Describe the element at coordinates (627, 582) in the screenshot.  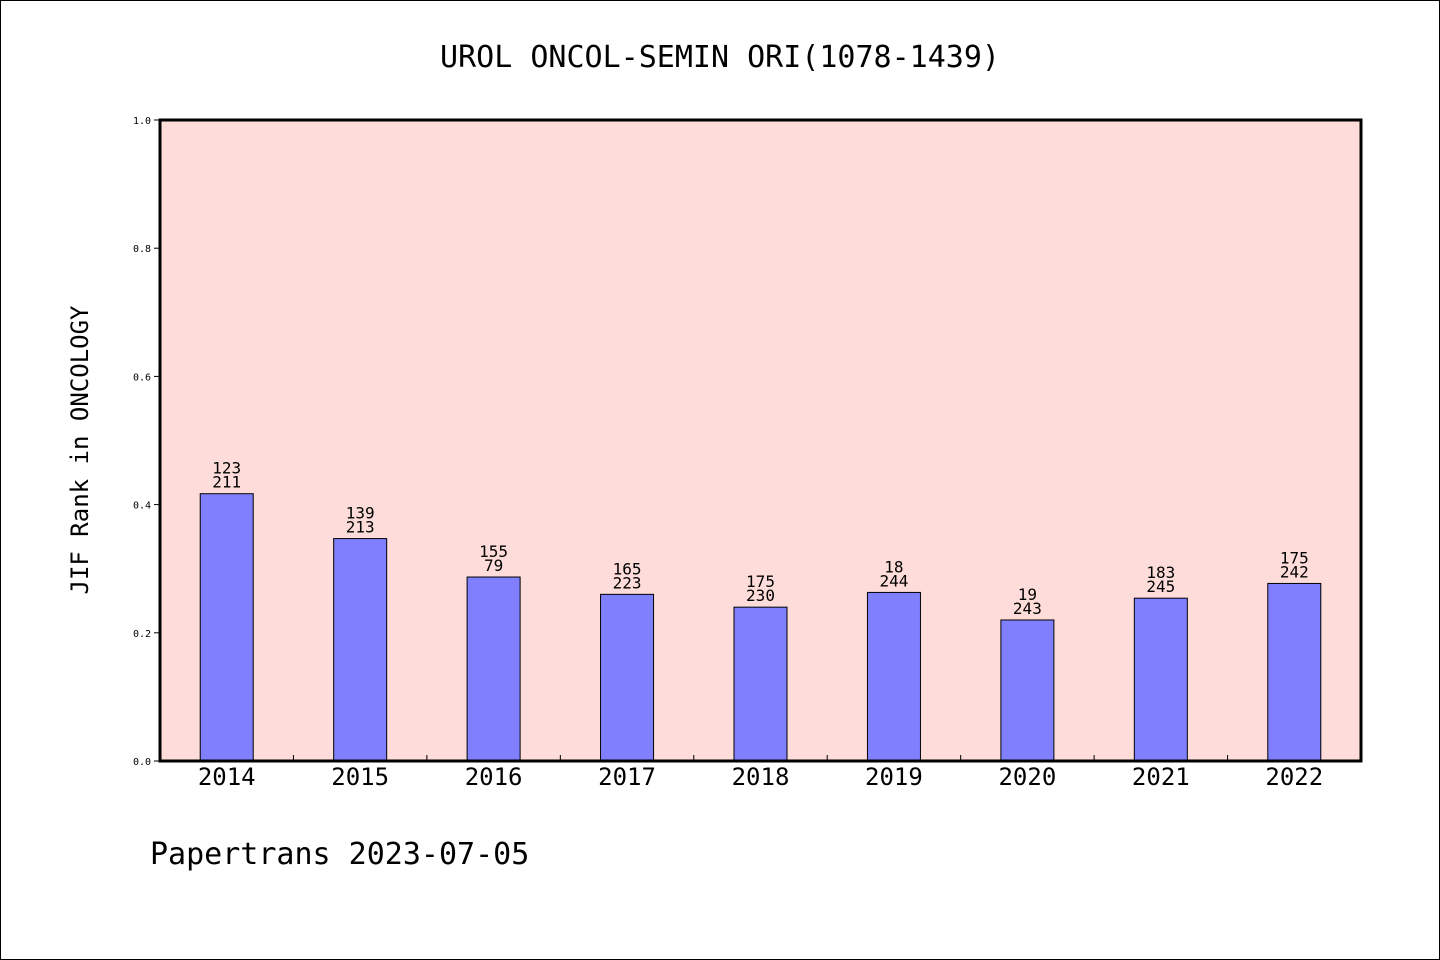
I see `data-label-bottom: 223` at that location.